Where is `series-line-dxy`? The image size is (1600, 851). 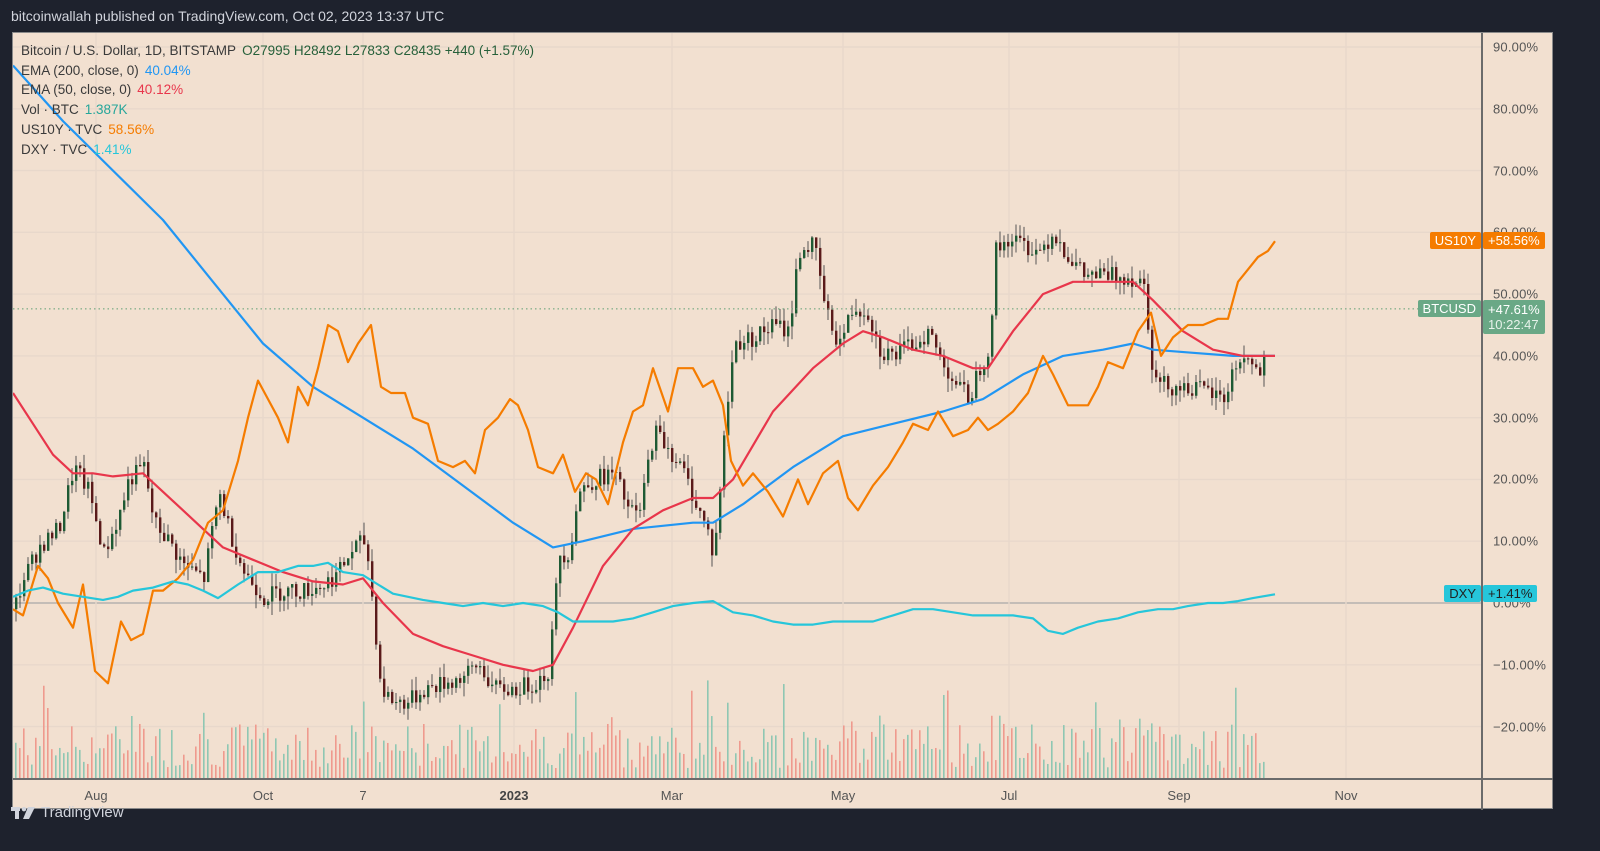 series-line-dxy is located at coordinates (644, 598).